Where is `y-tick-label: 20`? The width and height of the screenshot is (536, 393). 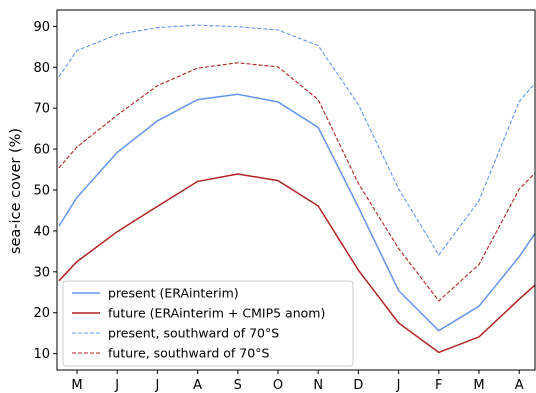
y-tick-label: 20 is located at coordinates (41, 313).